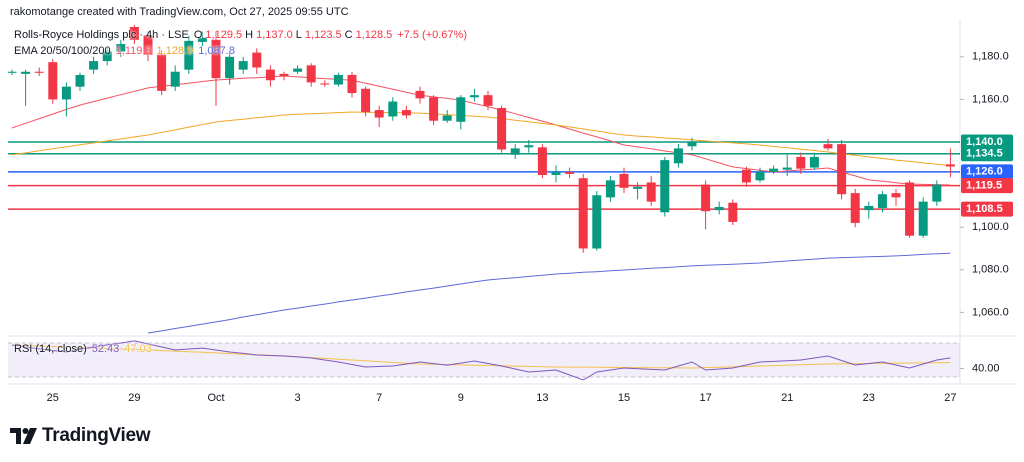  I want to click on x-tick-label: 27, so click(950, 398).